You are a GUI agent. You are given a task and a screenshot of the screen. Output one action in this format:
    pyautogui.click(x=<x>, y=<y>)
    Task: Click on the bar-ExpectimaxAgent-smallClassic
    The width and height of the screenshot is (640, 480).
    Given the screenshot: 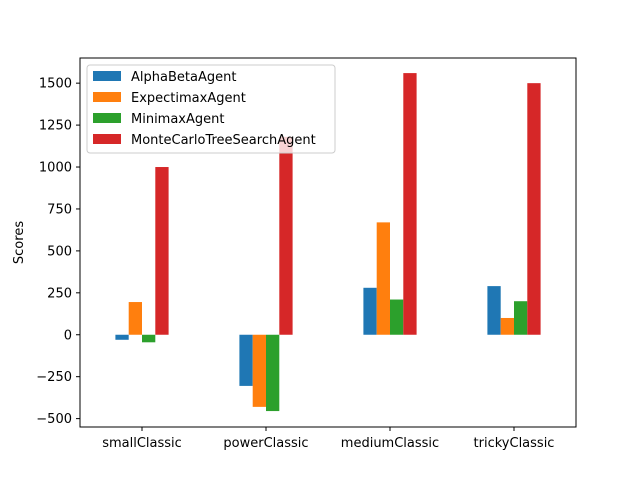 What is the action you would take?
    pyautogui.click(x=135, y=318)
    